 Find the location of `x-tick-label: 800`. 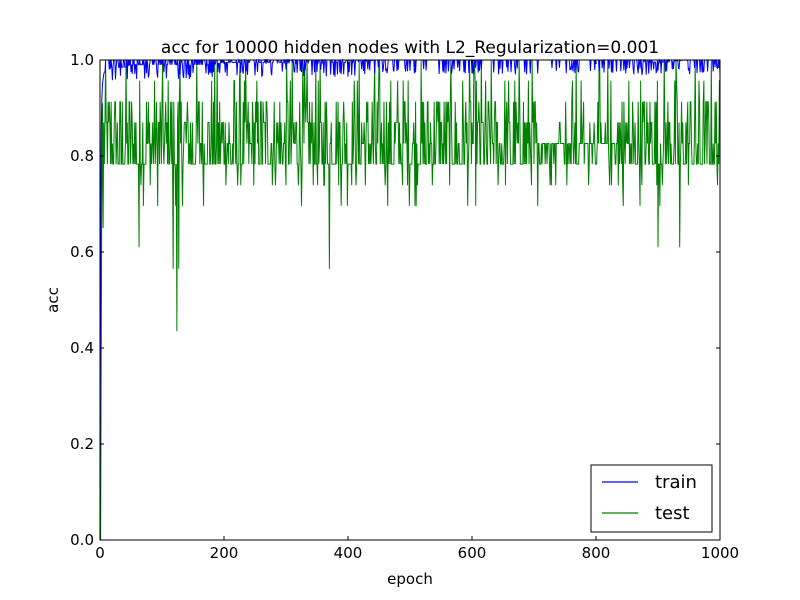

x-tick-label: 800 is located at coordinates (596, 553).